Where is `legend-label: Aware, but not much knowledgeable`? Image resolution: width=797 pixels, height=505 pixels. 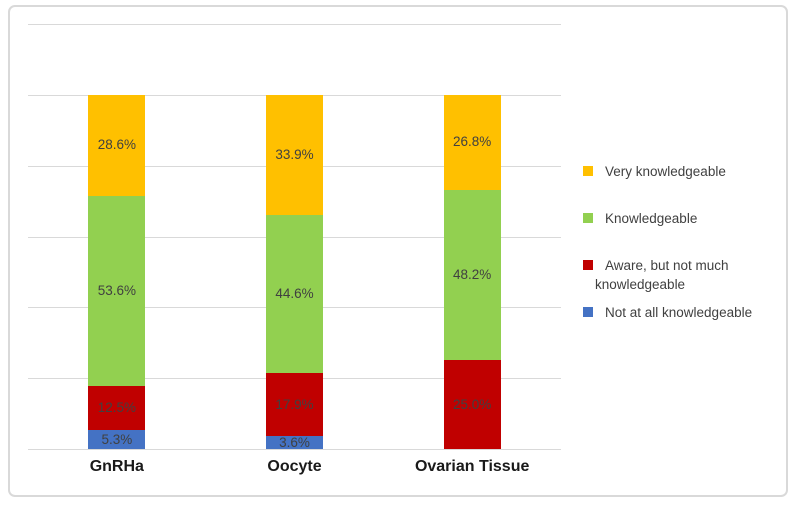
legend-label: Aware, but not much knowledgeable is located at coordinates (662, 275).